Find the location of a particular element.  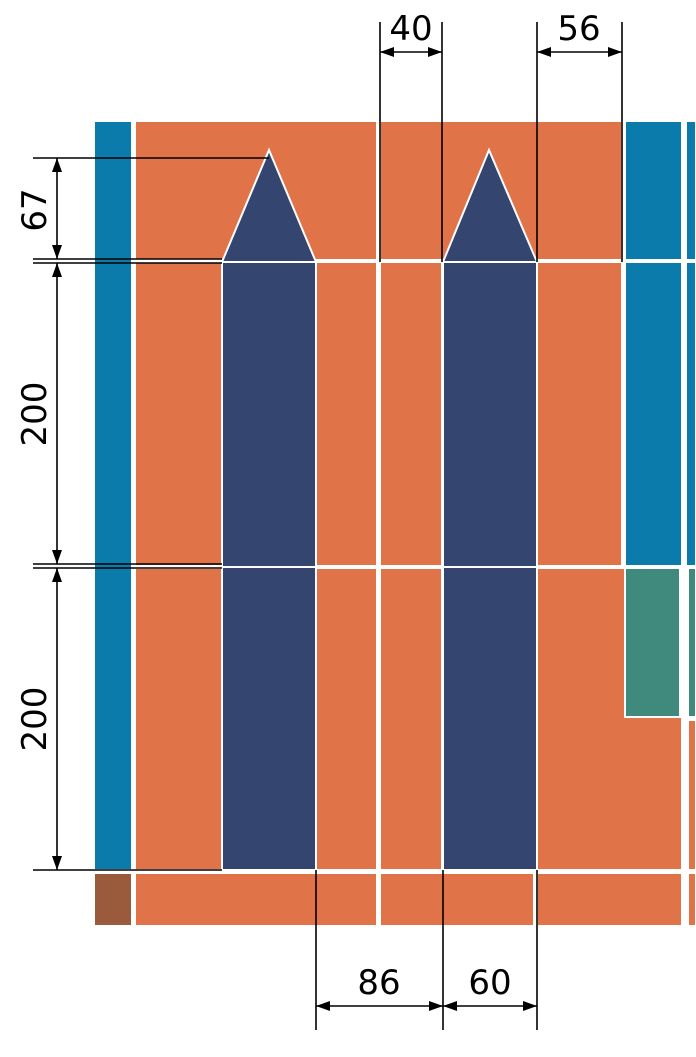

middle-orange-panel-d is located at coordinates (579, 414).